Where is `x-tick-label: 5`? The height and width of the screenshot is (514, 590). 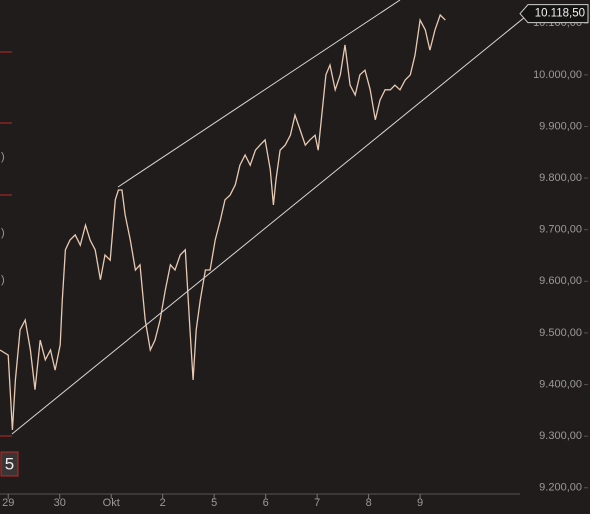
x-tick-label: 5 is located at coordinates (214, 503).